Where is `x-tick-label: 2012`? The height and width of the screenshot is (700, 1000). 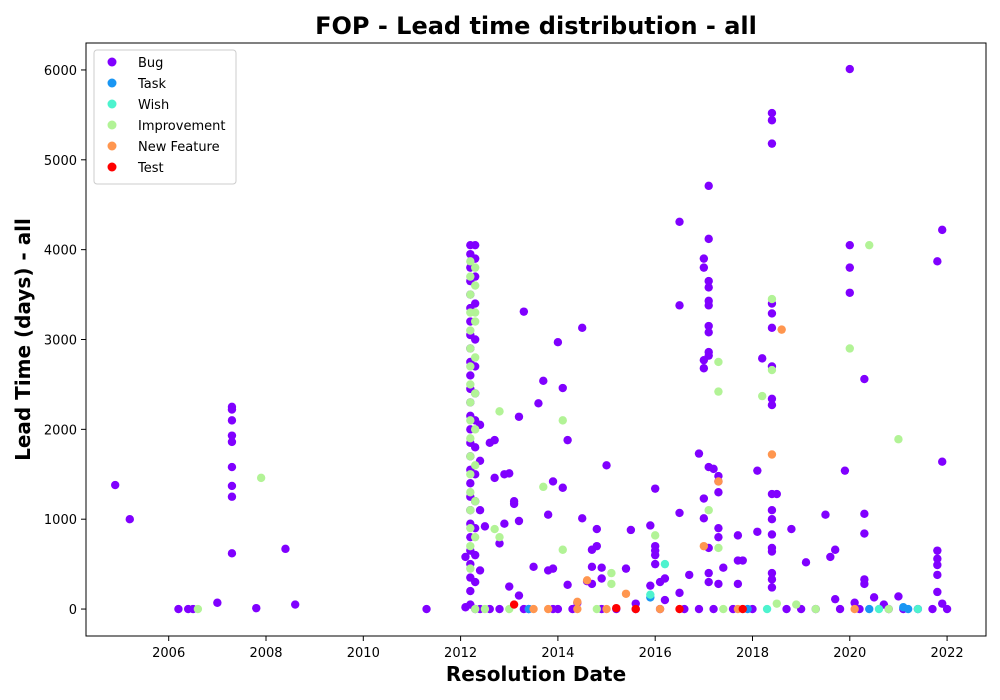 x-tick-label: 2012 is located at coordinates (460, 653).